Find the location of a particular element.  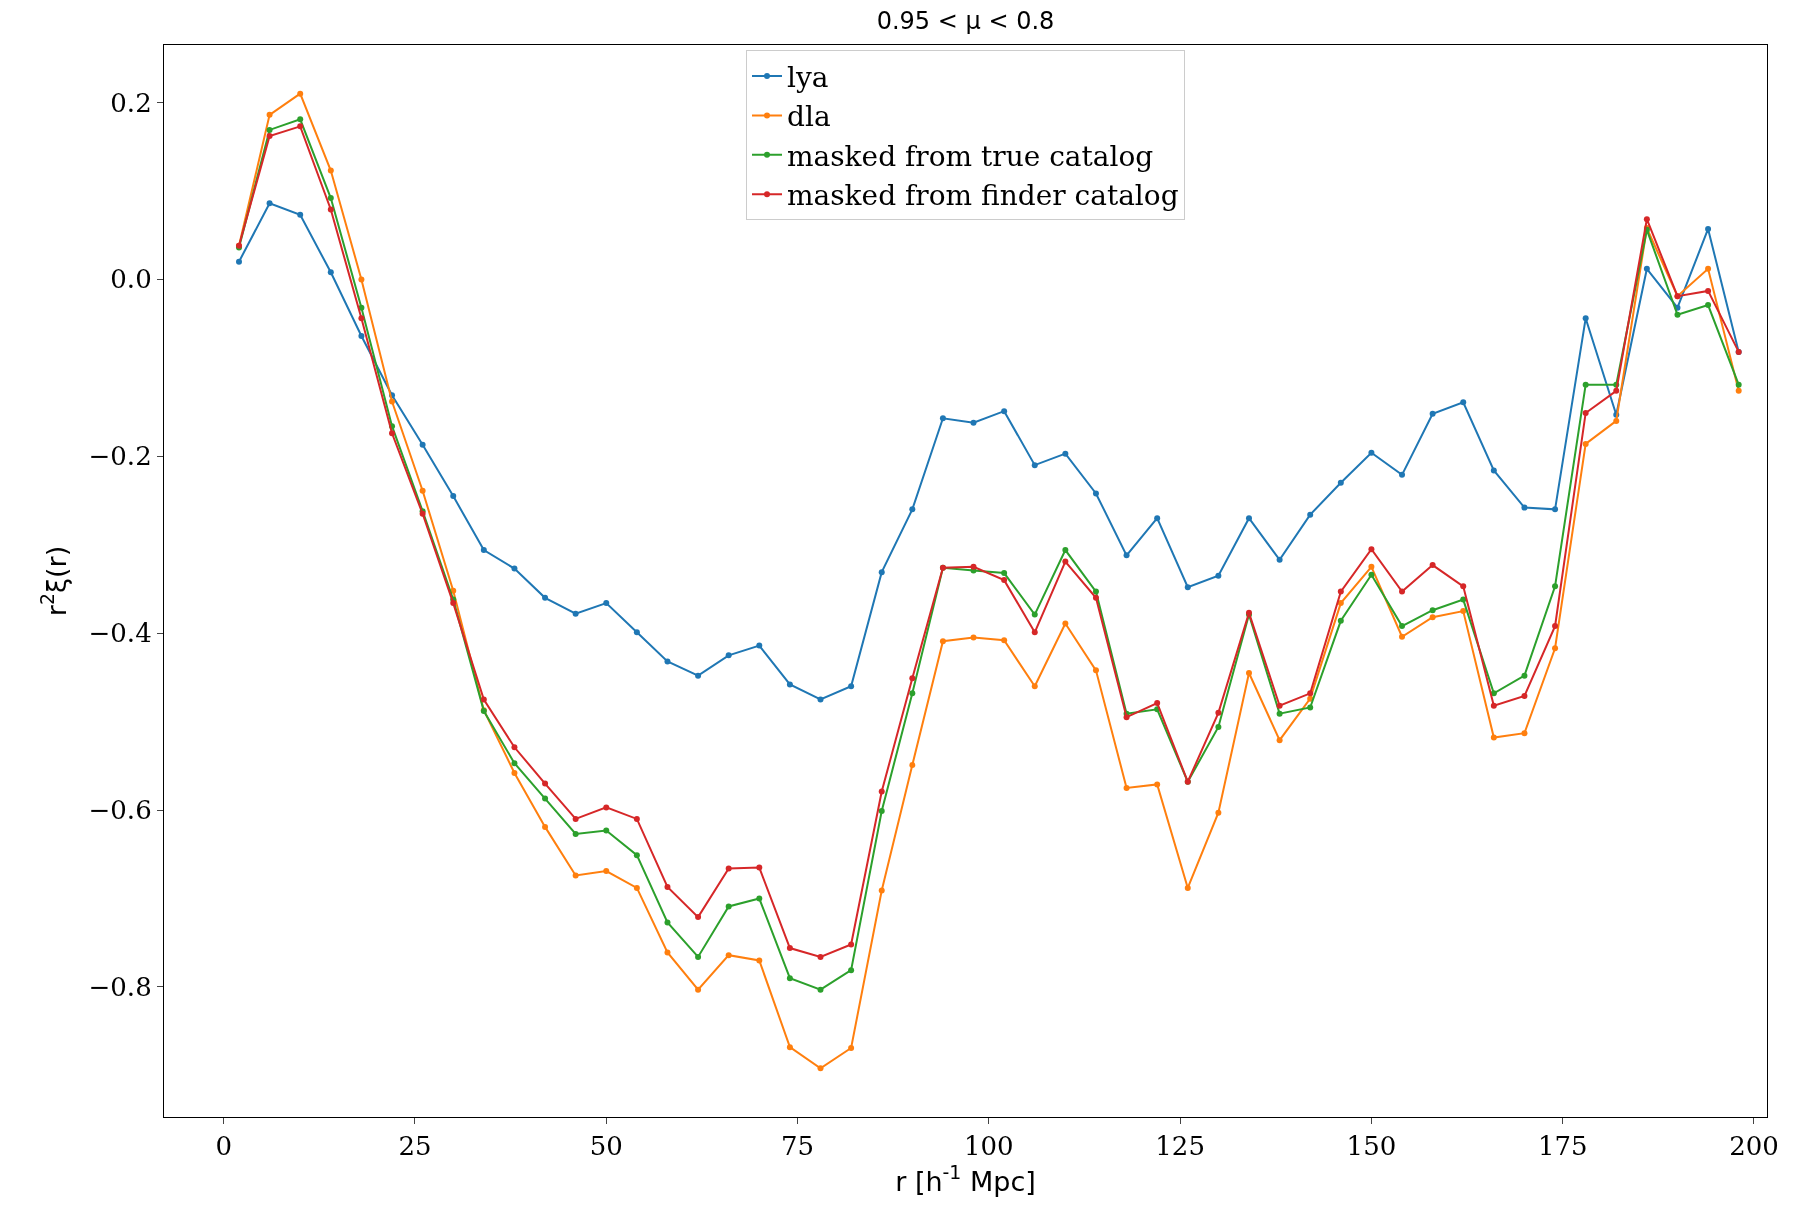

x-tick-label: 0 is located at coordinates (223, 1146).